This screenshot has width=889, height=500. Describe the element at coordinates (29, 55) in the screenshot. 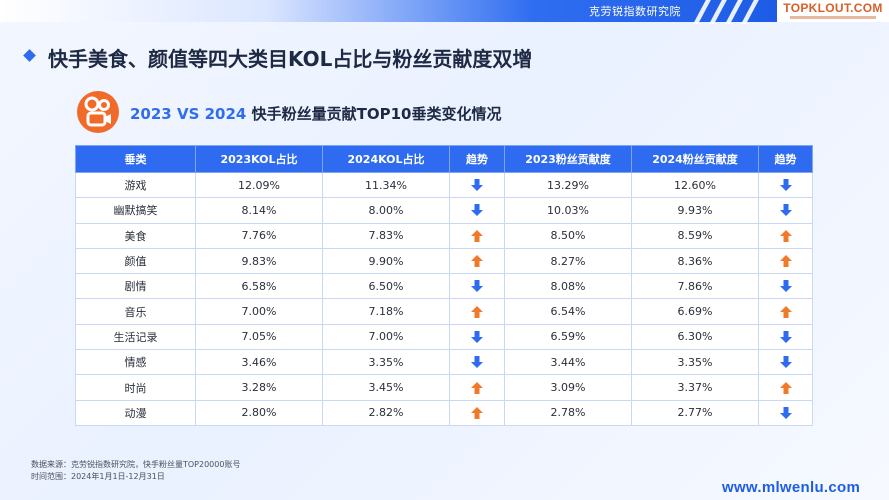

I see `title-bullet-icon` at that location.